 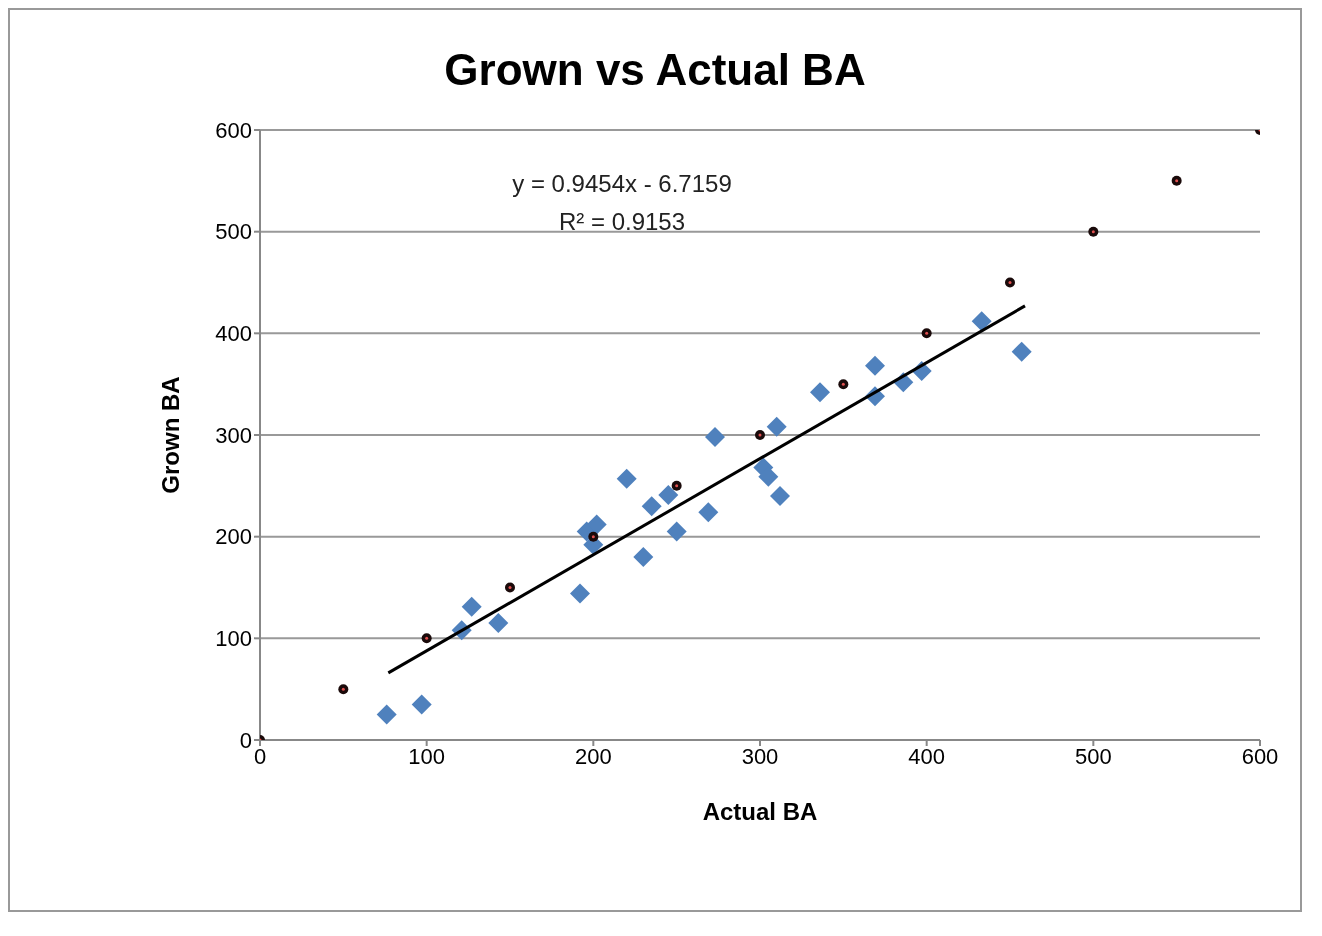 I want to click on chart-title: Grown vs Actual BA, so click(x=655, y=70).